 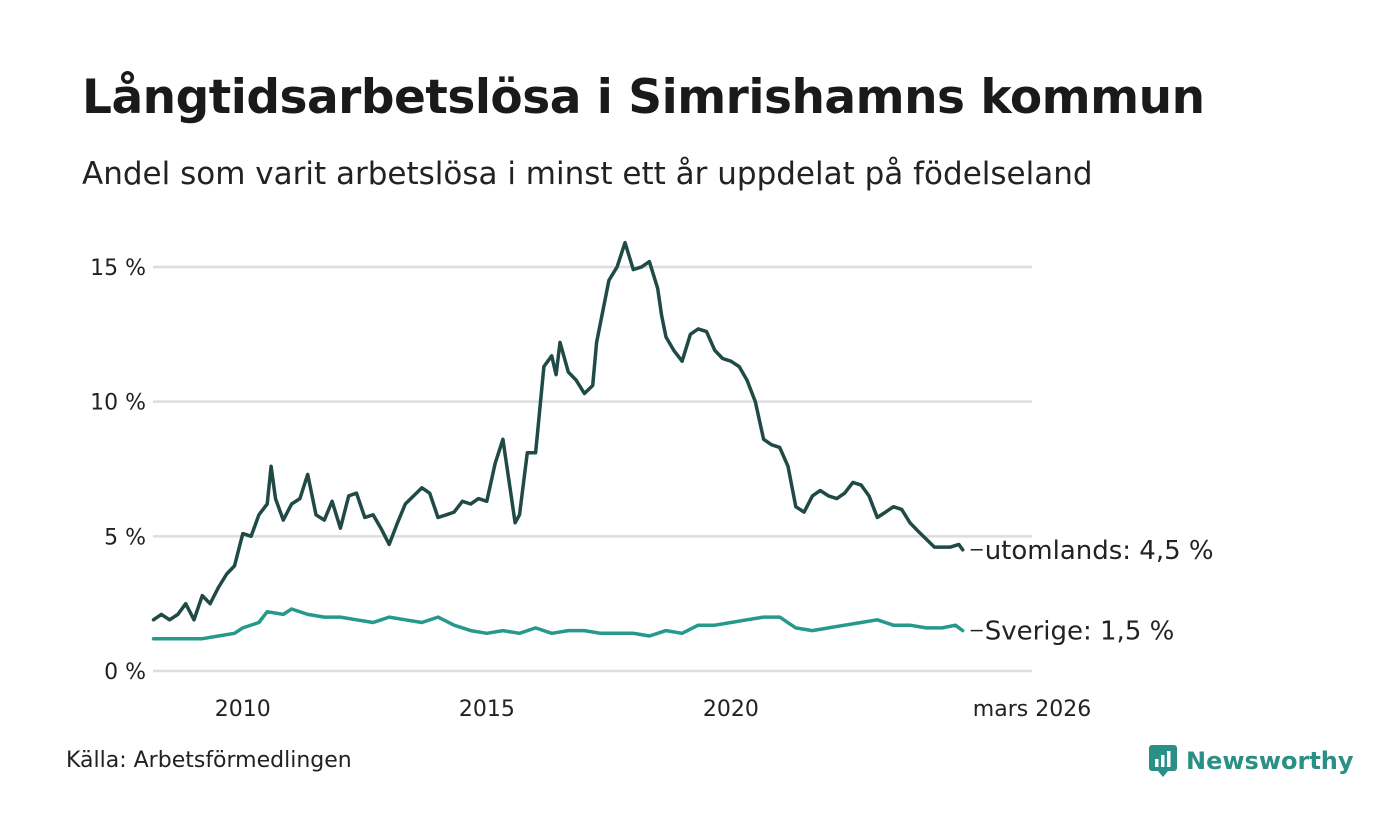 What do you see at coordinates (1080, 632) in the screenshot?
I see `end-label-sverige: Sverige: 1,5 %` at bounding box center [1080, 632].